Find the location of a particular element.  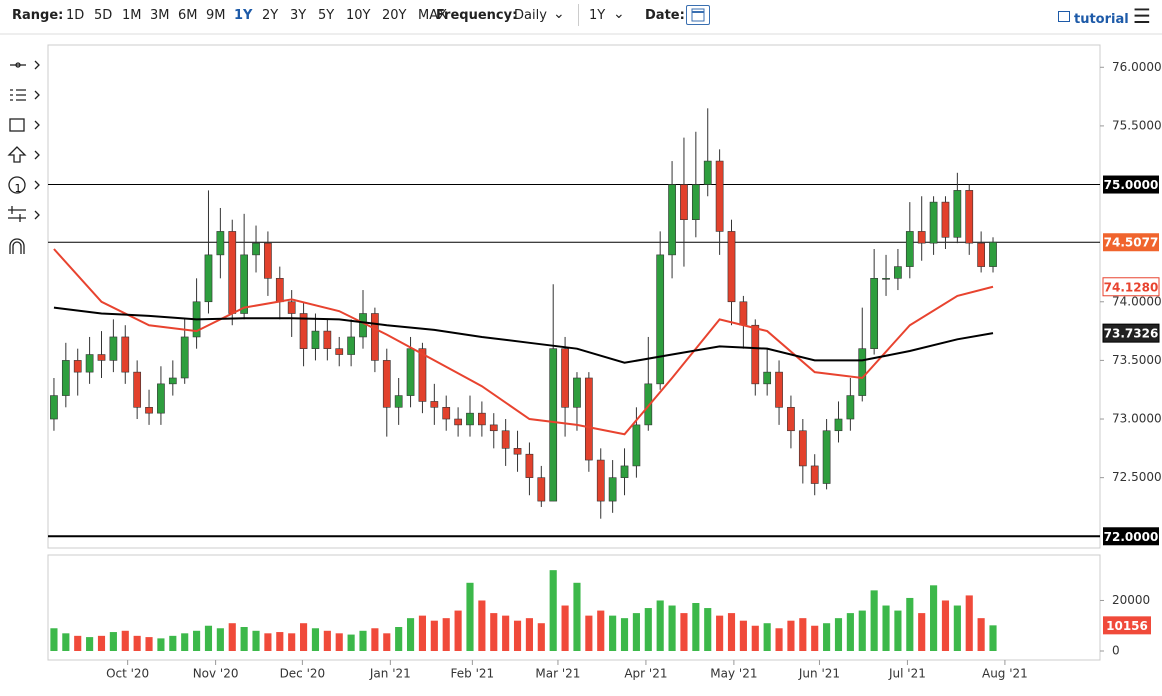

drawing-tools is located at coordinates (23, 157).